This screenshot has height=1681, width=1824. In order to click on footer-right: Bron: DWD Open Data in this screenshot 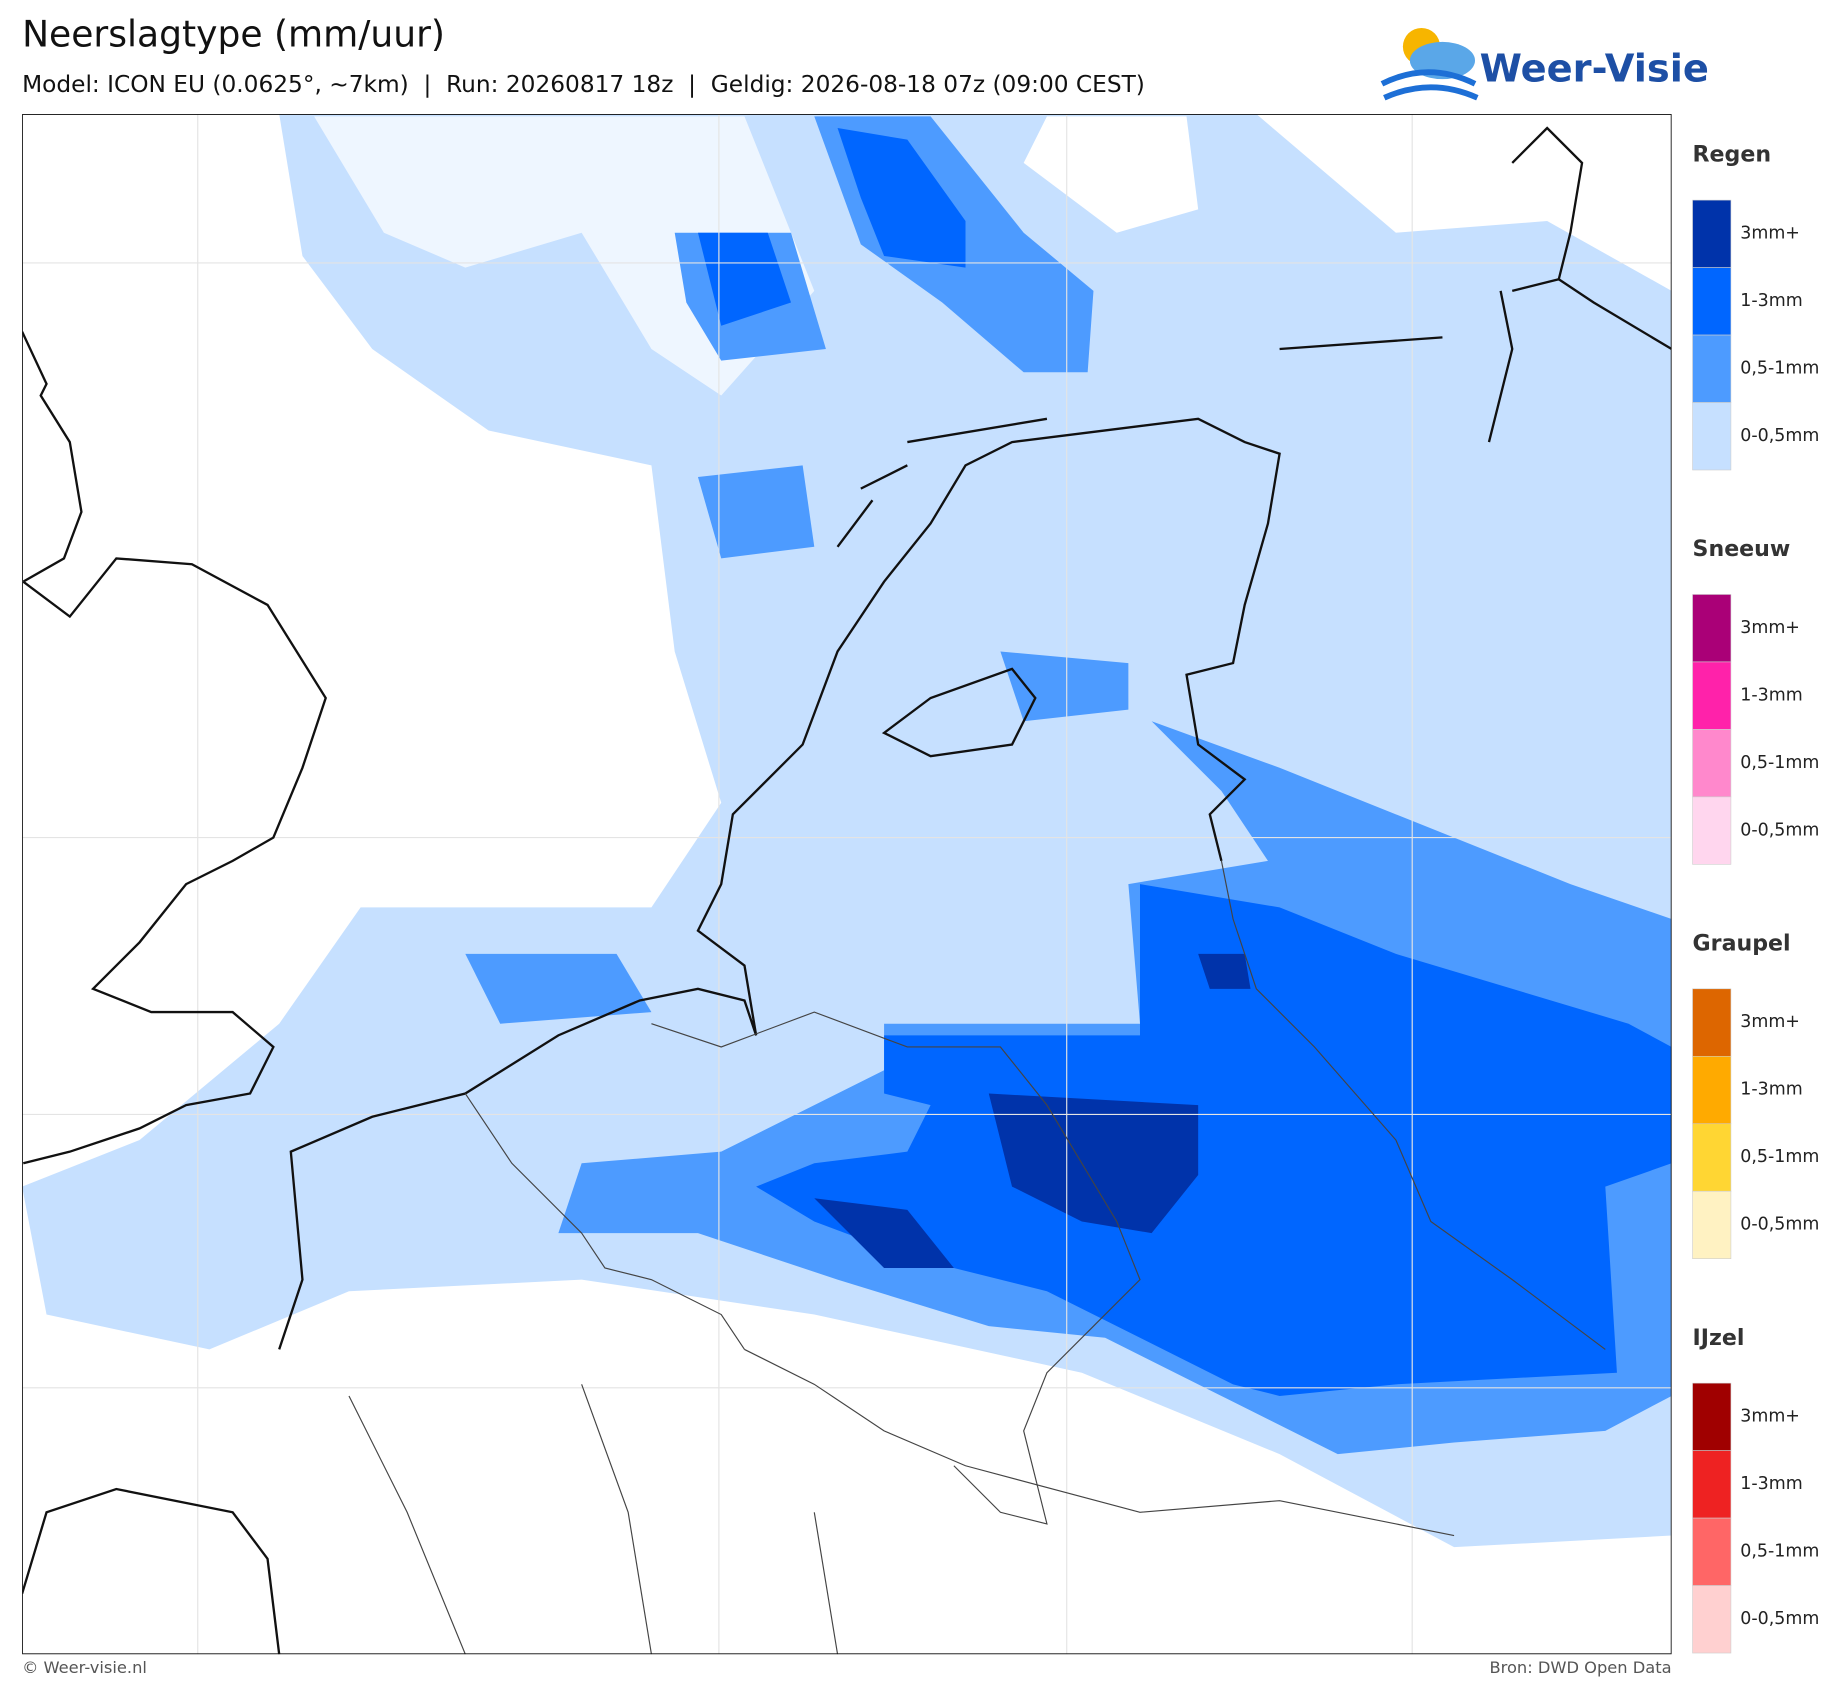, I will do `click(1580, 1667)`.